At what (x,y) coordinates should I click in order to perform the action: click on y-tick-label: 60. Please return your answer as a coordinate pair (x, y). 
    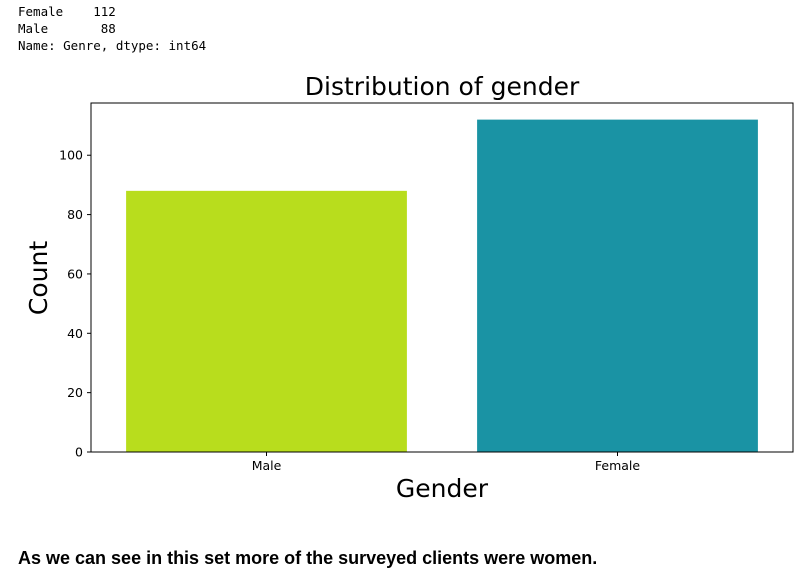
    Looking at the image, I should click on (75, 273).